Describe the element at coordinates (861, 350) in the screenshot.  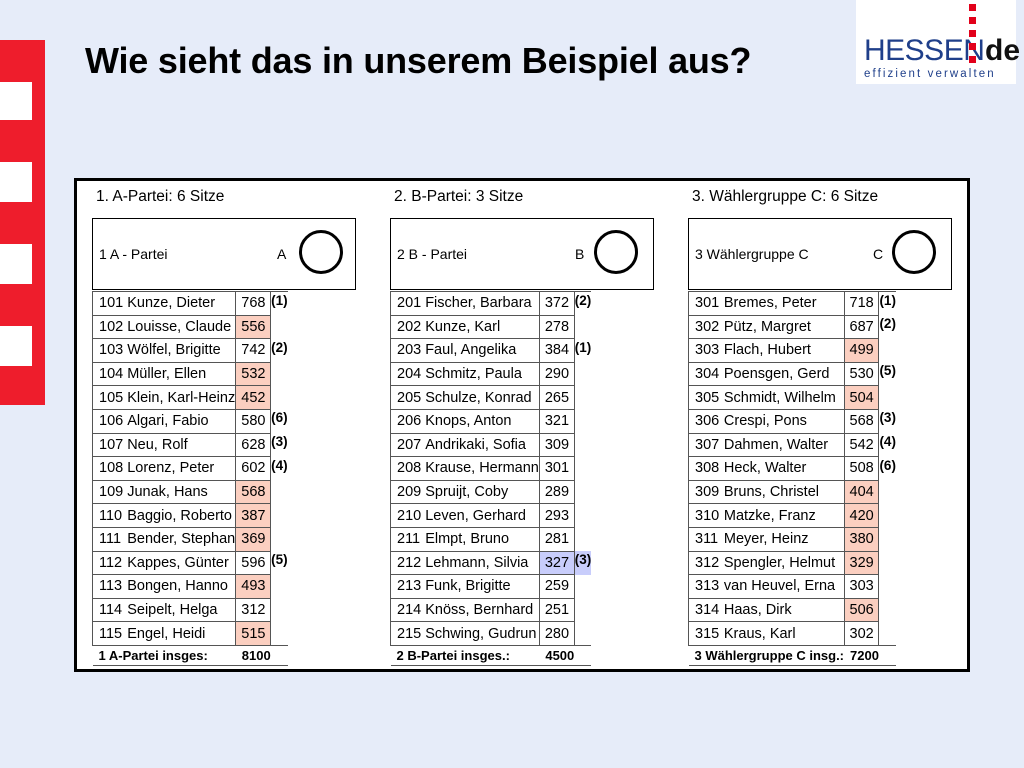
I see `candidate-votes-value: 499` at that location.